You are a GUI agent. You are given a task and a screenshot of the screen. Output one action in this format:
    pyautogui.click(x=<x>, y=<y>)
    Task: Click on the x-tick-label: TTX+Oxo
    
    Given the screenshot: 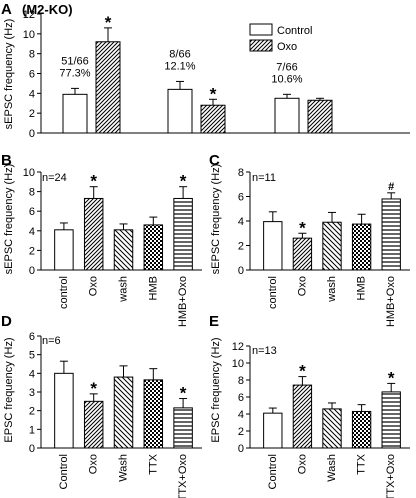 What is the action you would take?
    pyautogui.click(x=183, y=476)
    